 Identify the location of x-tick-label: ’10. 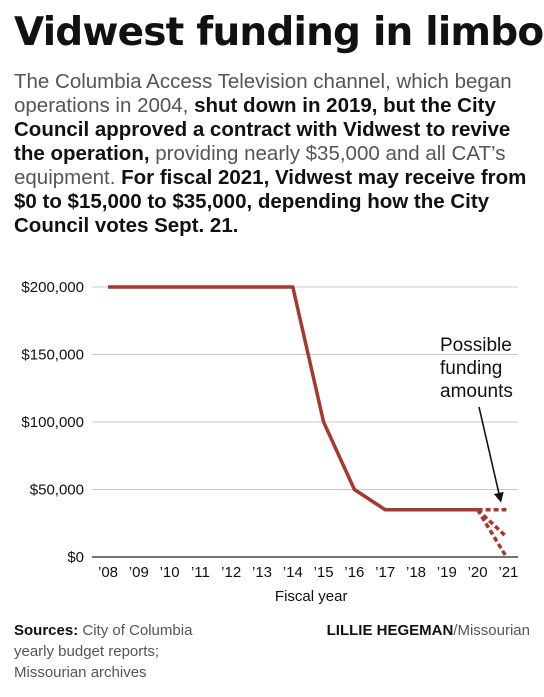
(170, 572).